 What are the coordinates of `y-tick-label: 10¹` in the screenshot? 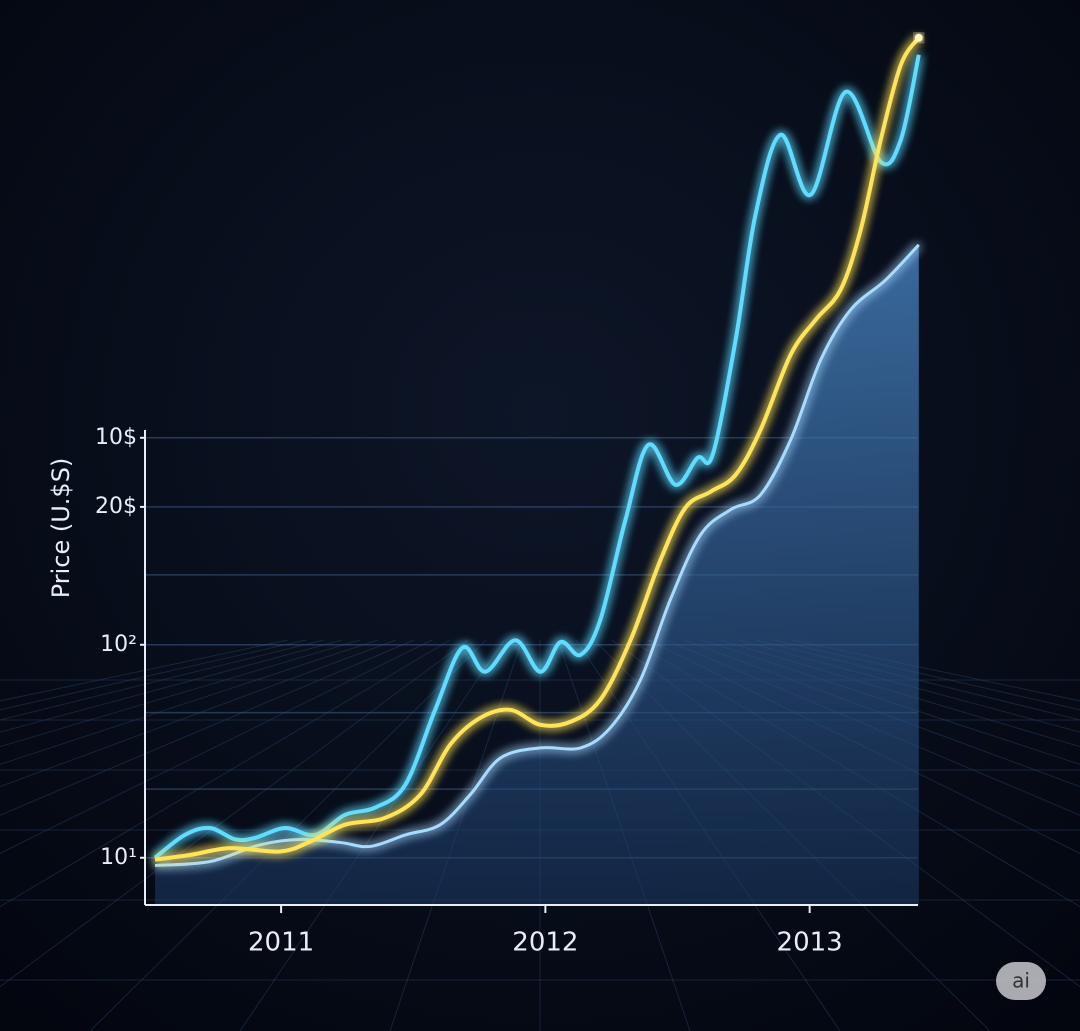 It's located at (118, 857).